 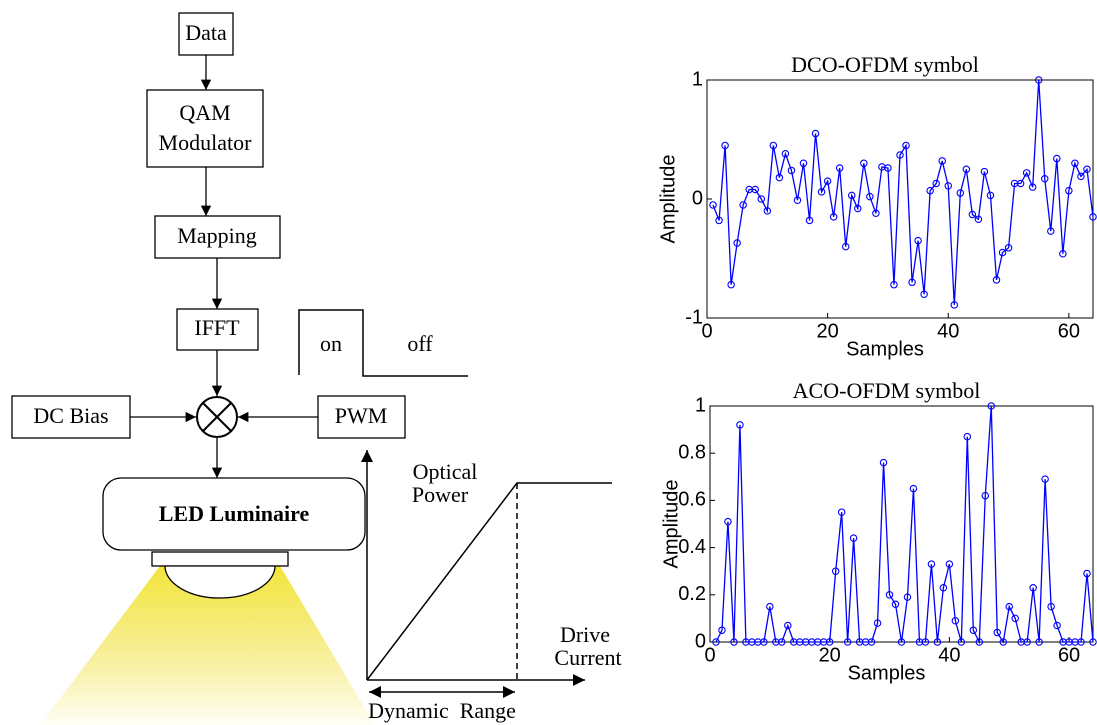 I want to click on axis-label: Power, so click(x=440, y=494).